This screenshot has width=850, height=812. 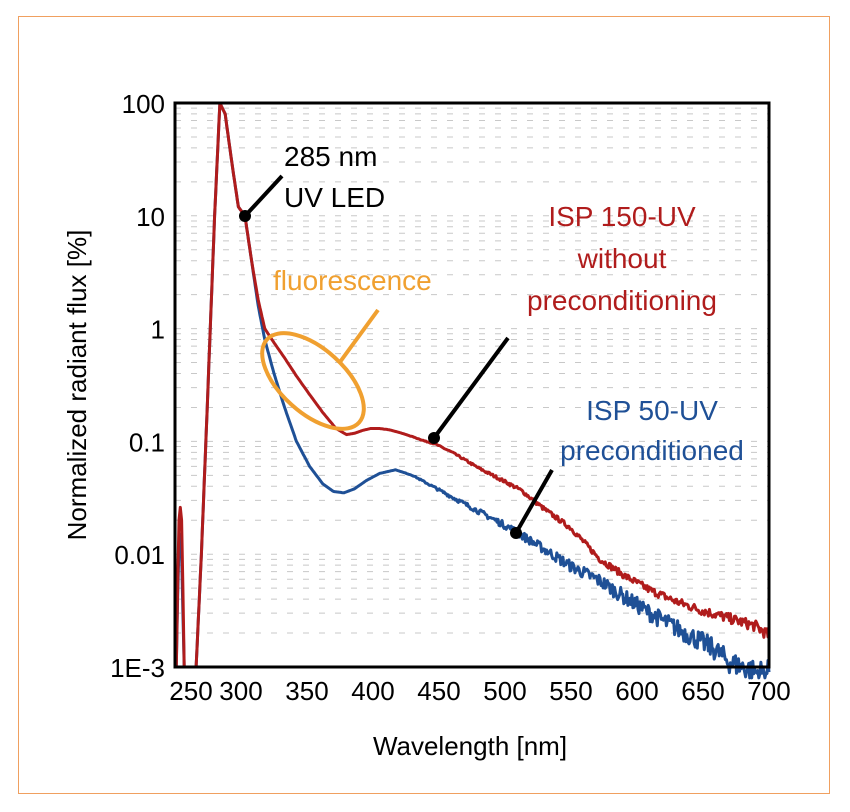 I want to click on y-tick-label: 0.01, so click(x=139, y=555).